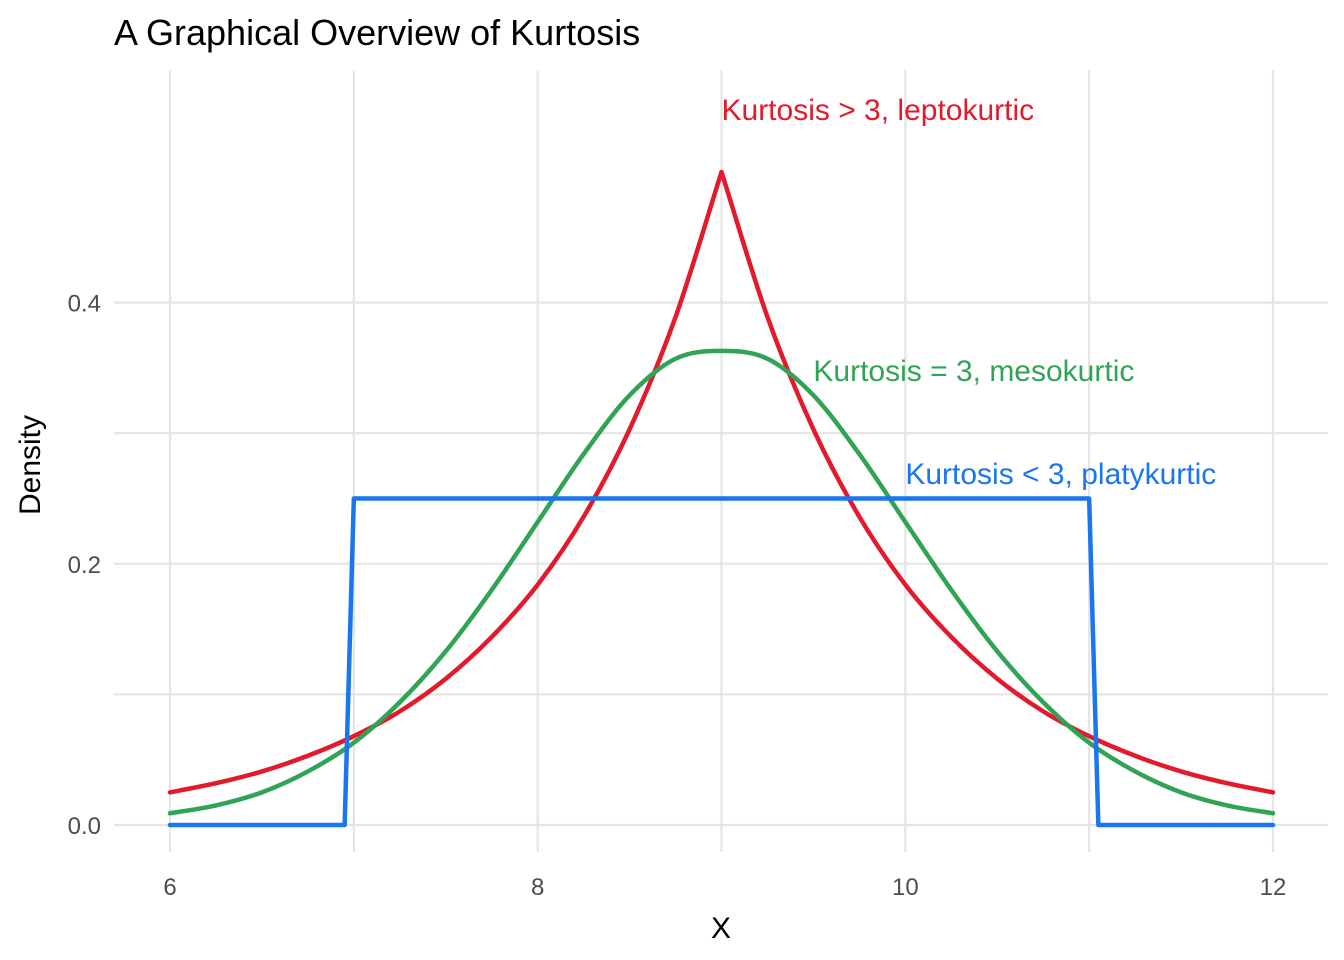 The image size is (1344, 960). Describe the element at coordinates (905, 887) in the screenshot. I see `x-tick-label: 10` at that location.